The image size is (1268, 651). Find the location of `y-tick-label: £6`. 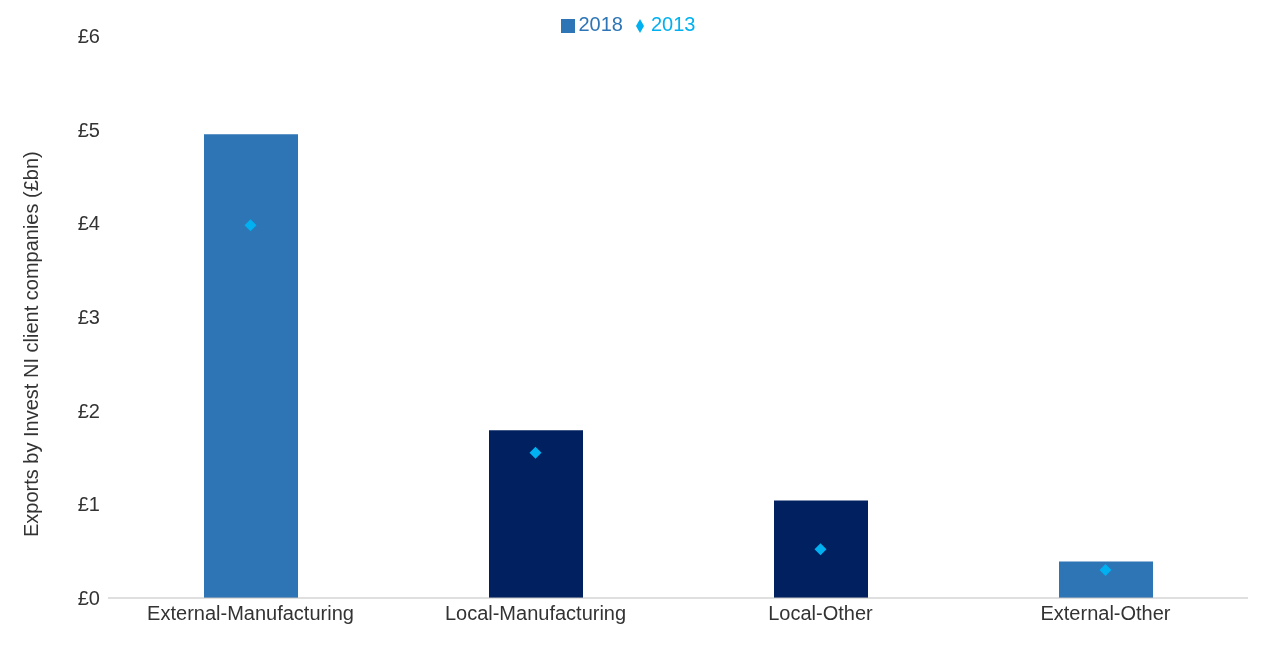

y-tick-label: £6 is located at coordinates (88, 36).